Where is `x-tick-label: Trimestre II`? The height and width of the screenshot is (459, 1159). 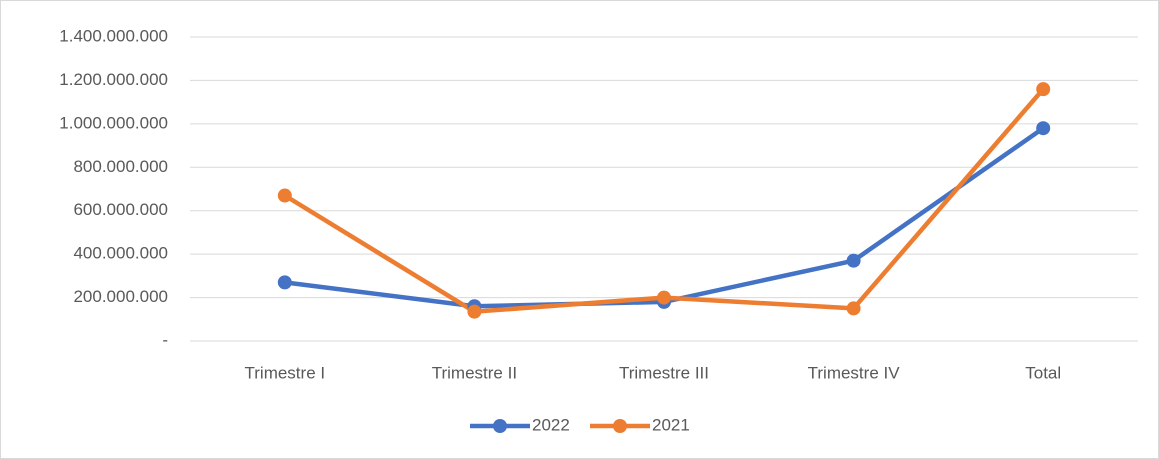
x-tick-label: Trimestre II is located at coordinates (474, 372).